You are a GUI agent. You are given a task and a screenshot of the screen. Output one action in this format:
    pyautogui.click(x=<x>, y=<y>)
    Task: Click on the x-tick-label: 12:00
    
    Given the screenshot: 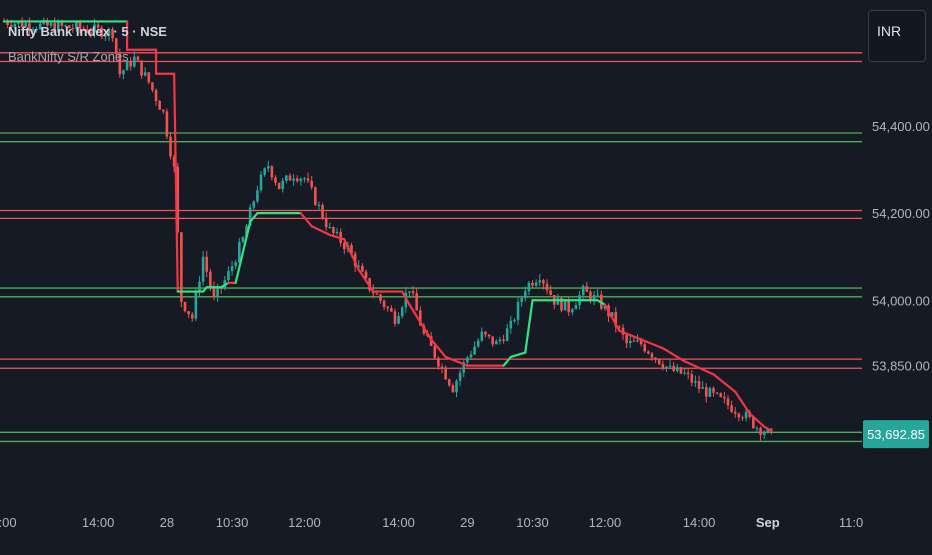 What is the action you would take?
    pyautogui.click(x=304, y=522)
    